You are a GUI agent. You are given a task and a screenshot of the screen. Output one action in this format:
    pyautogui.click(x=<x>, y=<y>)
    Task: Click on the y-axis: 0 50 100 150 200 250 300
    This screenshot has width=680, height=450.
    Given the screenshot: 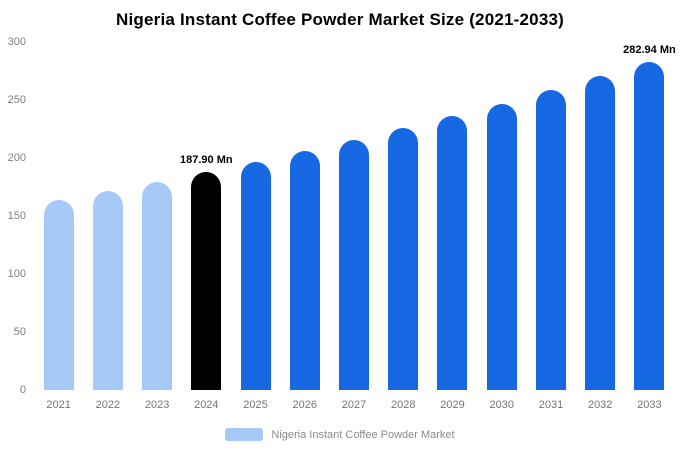 What is the action you would take?
    pyautogui.click(x=14, y=216)
    